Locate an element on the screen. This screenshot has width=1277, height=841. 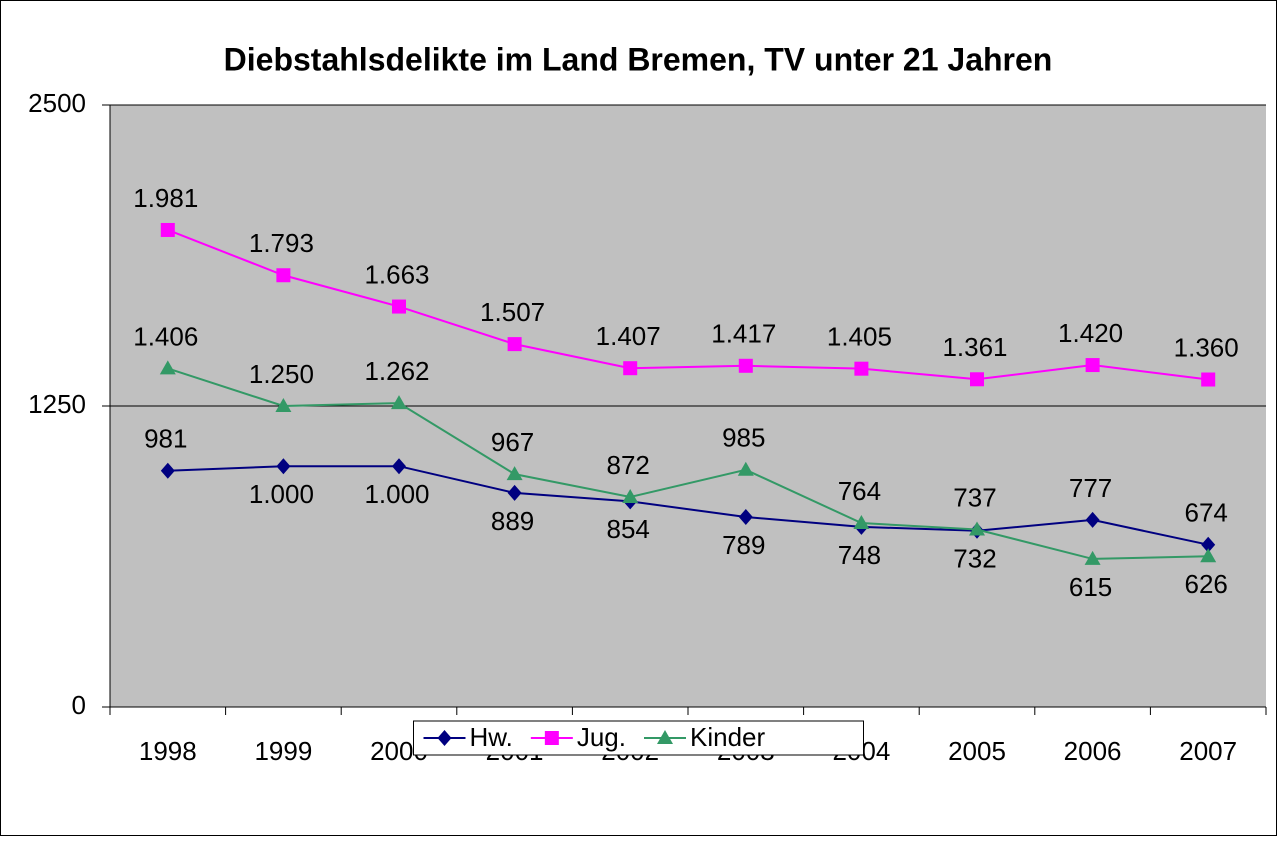
data-label: 626 is located at coordinates (1206, 584).